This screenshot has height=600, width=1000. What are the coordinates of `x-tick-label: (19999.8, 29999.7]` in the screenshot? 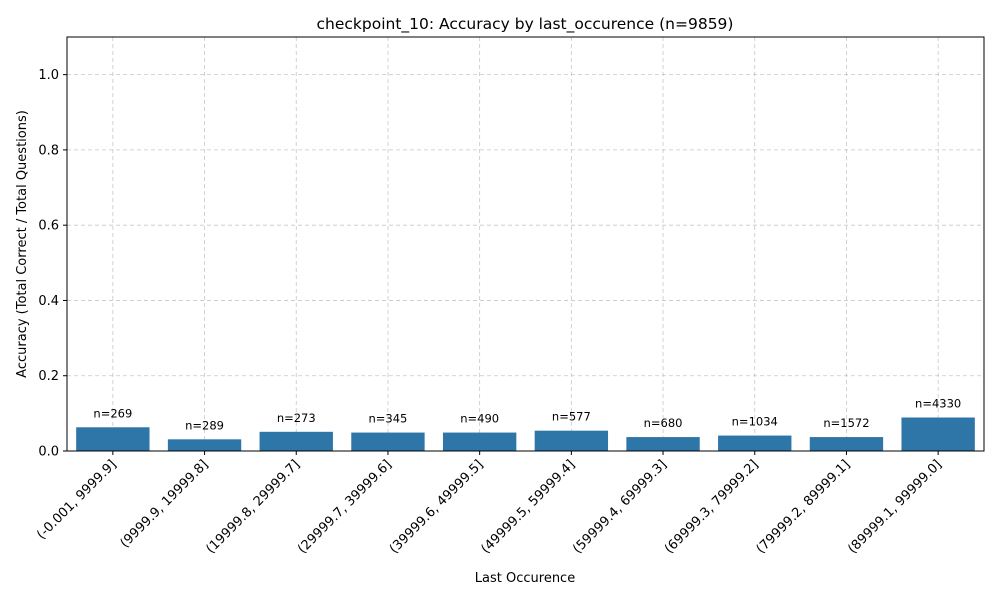 It's located at (253, 507).